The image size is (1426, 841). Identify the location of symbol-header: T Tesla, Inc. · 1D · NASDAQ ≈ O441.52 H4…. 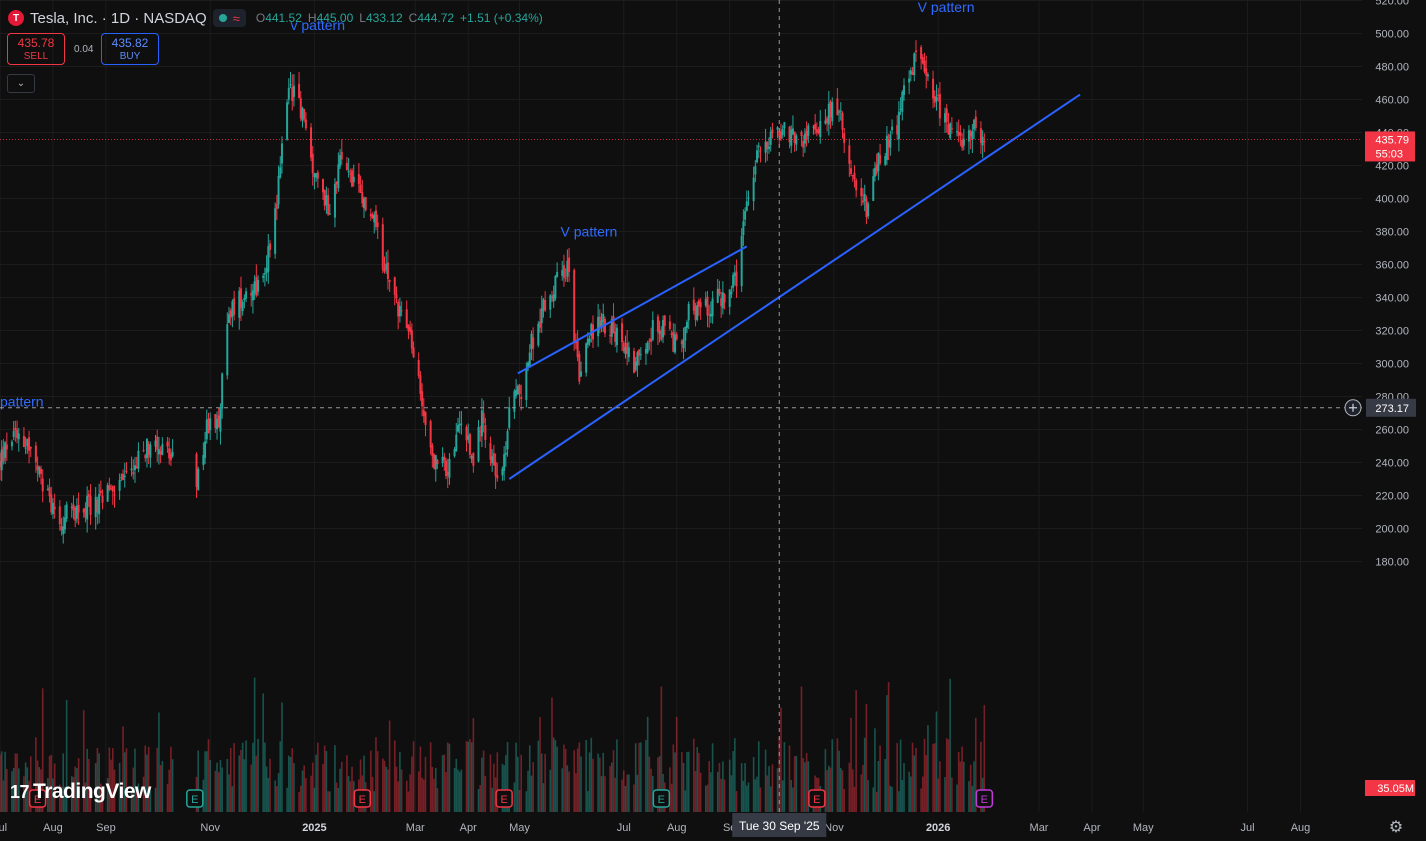
(275, 18).